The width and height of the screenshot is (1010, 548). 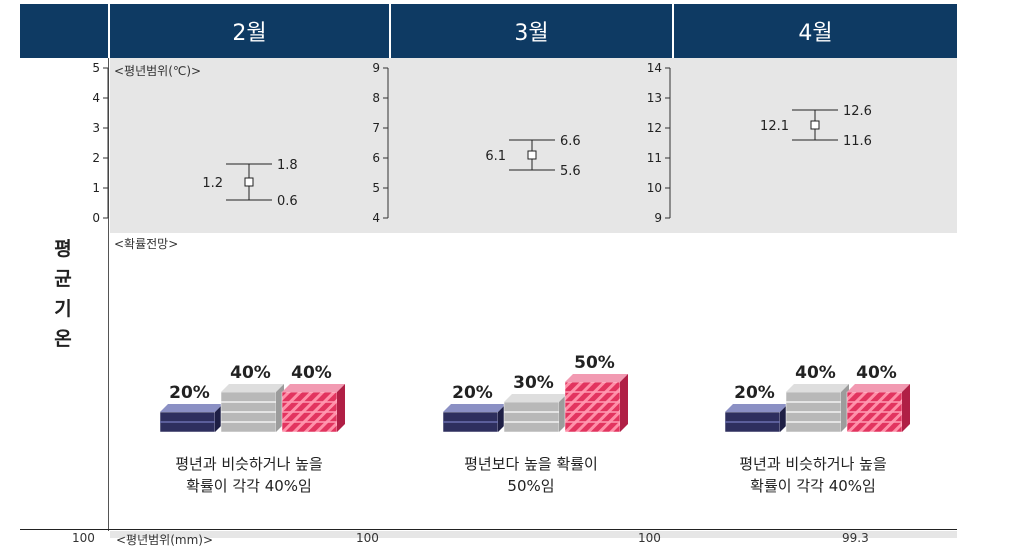 What do you see at coordinates (813, 464) in the screenshot?
I see `desc-apr-line1: 평년과 비슷하거나 높을` at bounding box center [813, 464].